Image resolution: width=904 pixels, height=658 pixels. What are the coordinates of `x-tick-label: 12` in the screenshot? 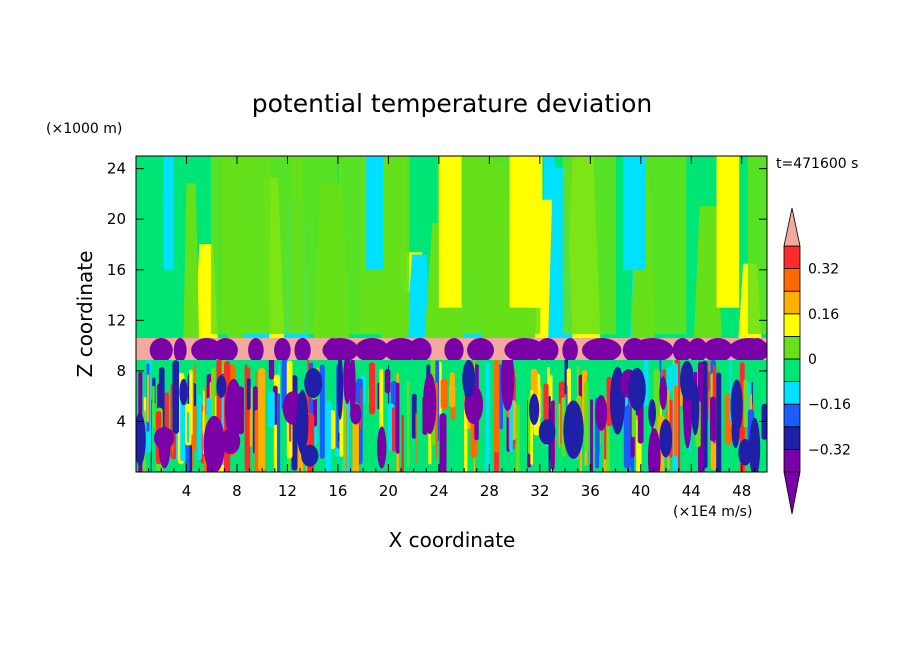 It's located at (287, 491).